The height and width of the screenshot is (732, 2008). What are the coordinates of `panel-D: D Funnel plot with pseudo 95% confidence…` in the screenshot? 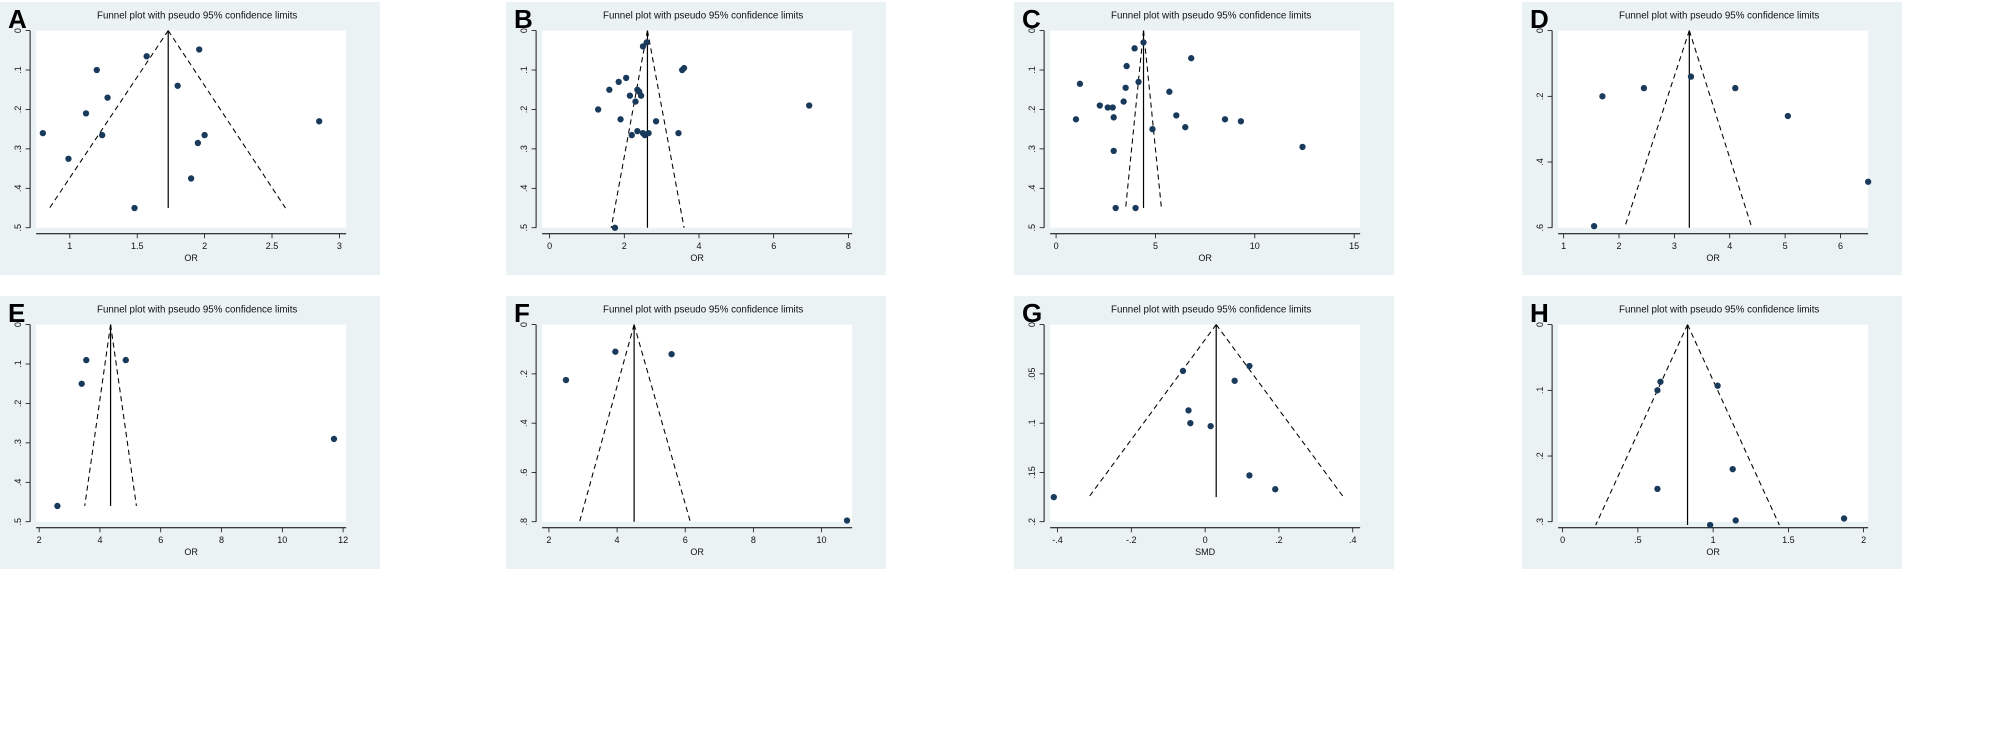 It's located at (1712, 138).